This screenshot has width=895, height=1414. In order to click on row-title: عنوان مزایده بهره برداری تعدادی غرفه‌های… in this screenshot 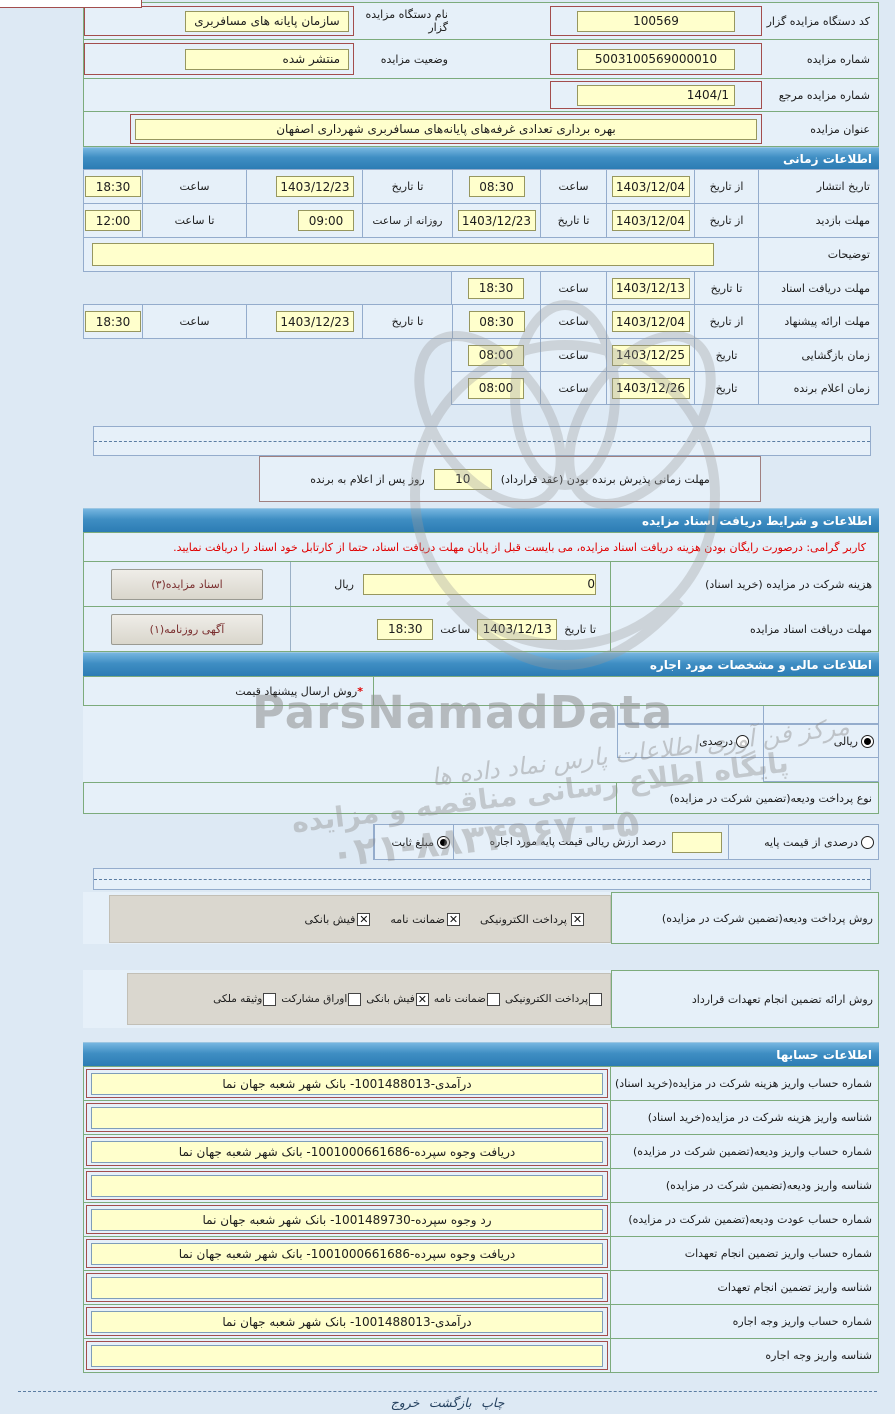, I will do `click(481, 129)`.